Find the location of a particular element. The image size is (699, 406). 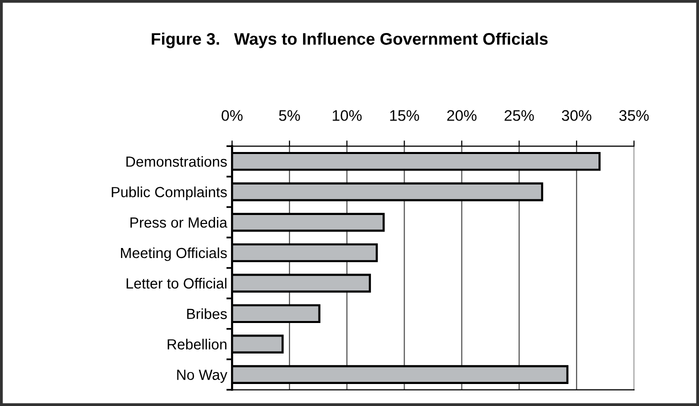

x-tick-label: 10% is located at coordinates (347, 115).